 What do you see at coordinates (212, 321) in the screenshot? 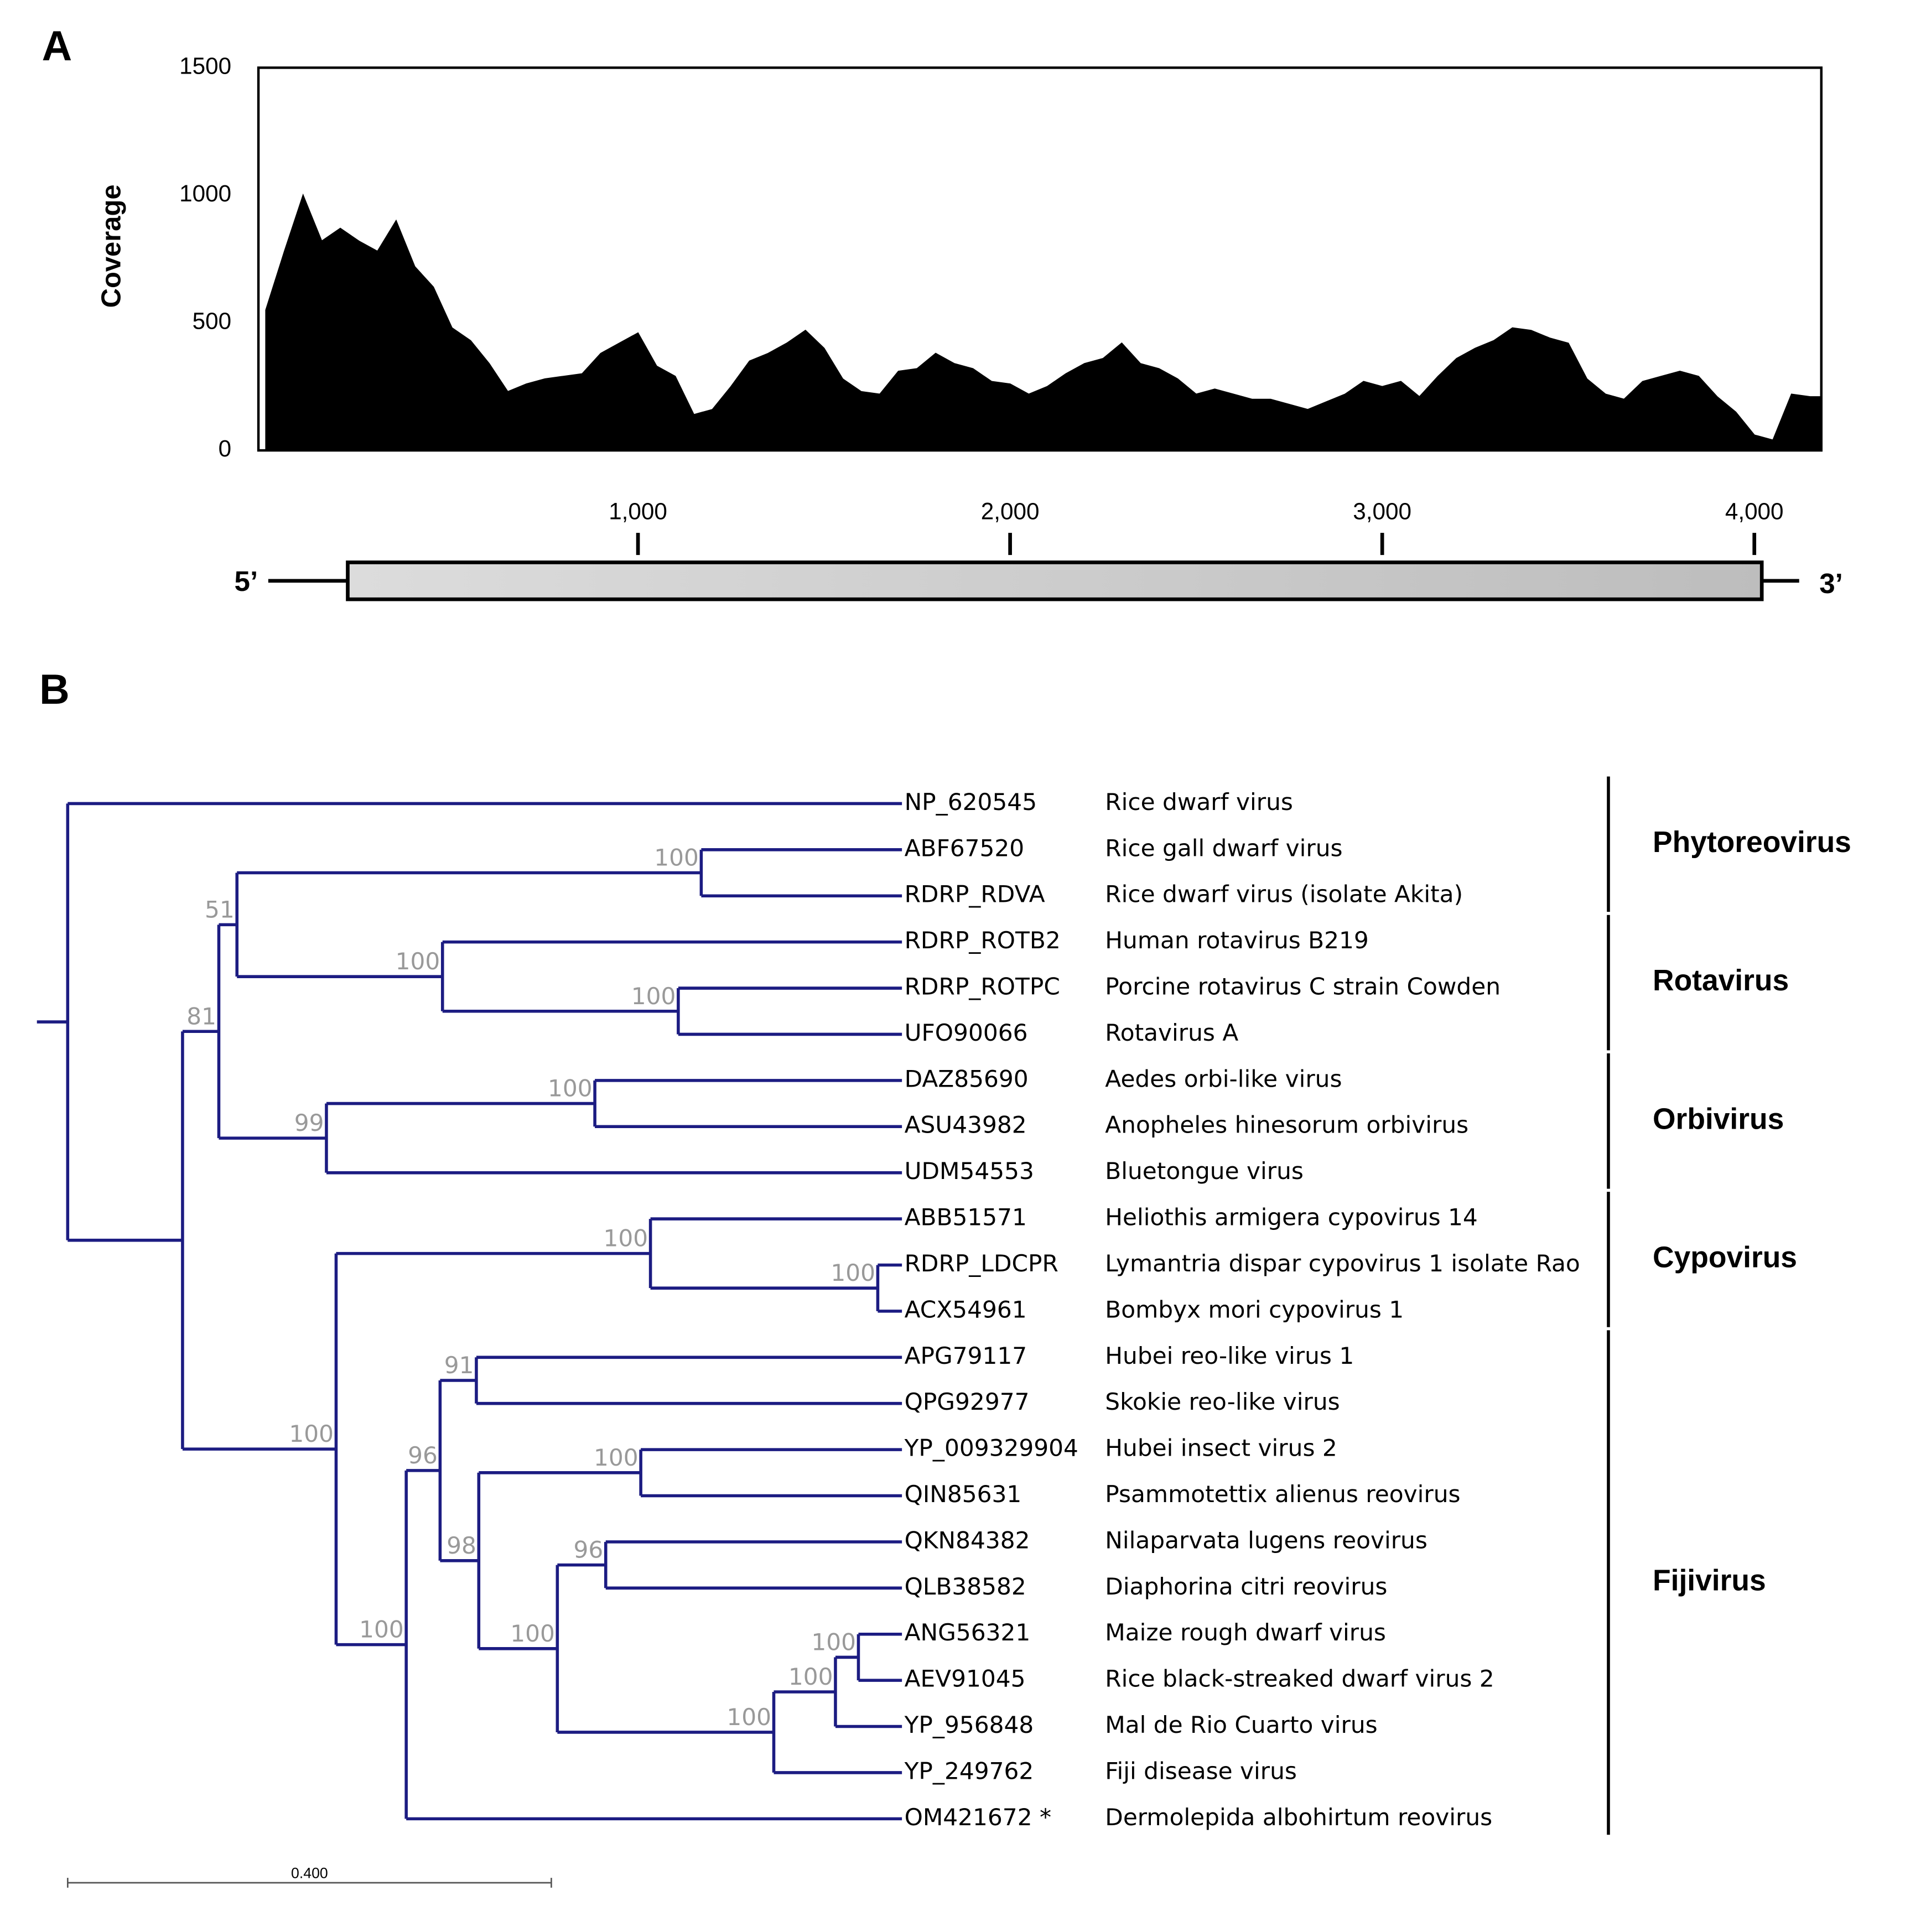
I see `y-tick-label: 500` at bounding box center [212, 321].